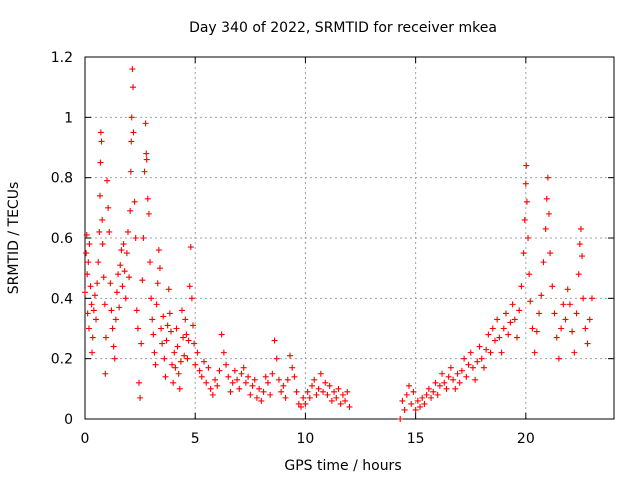 The height and width of the screenshot is (480, 640). Describe the element at coordinates (416, 439) in the screenshot. I see `x-tick-label: 15` at that location.